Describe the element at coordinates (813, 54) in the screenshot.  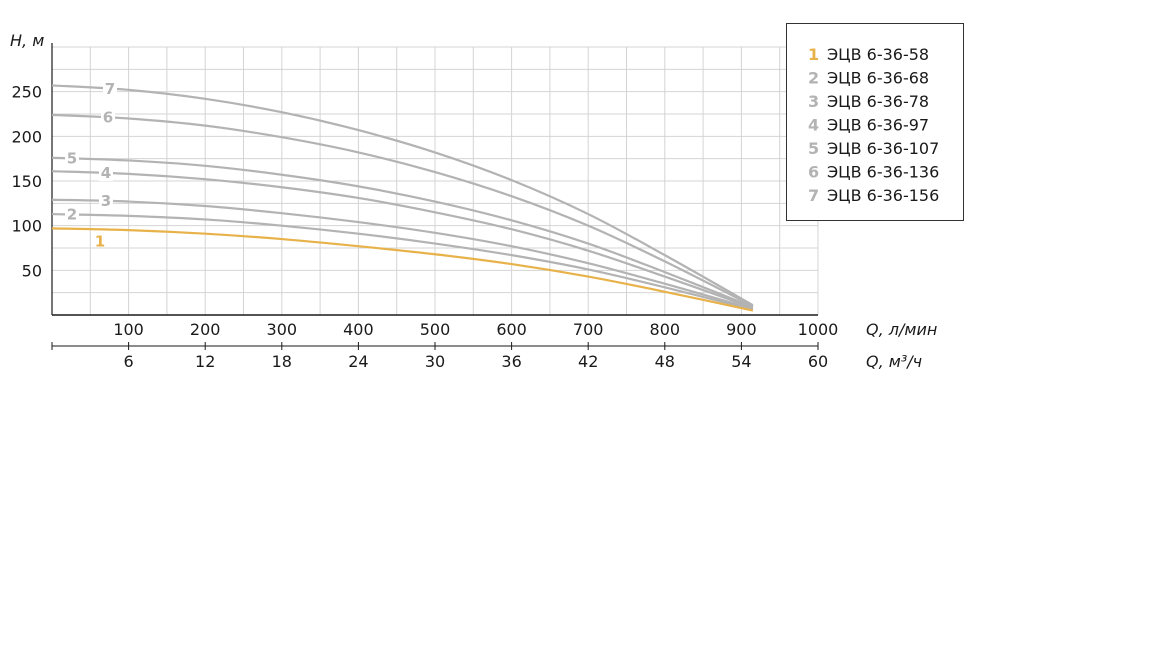
I see `legend-number-1: 1` at that location.